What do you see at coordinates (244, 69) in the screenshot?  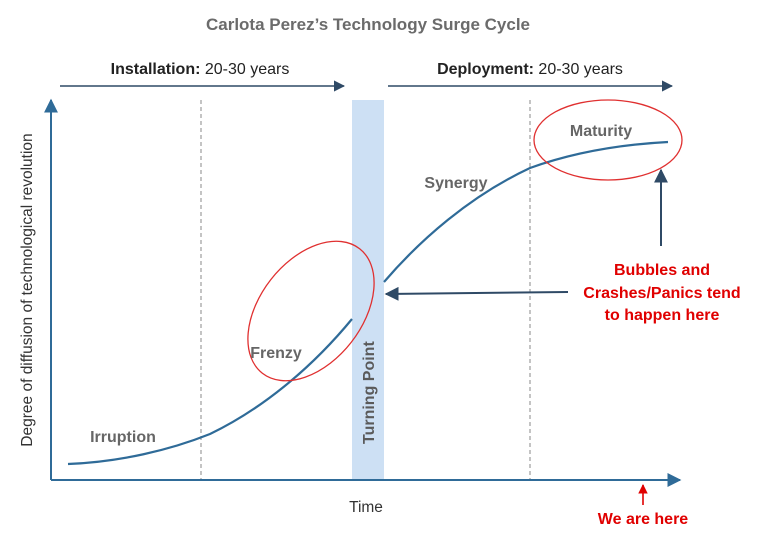 I see `installation-duration: 20-30 years` at bounding box center [244, 69].